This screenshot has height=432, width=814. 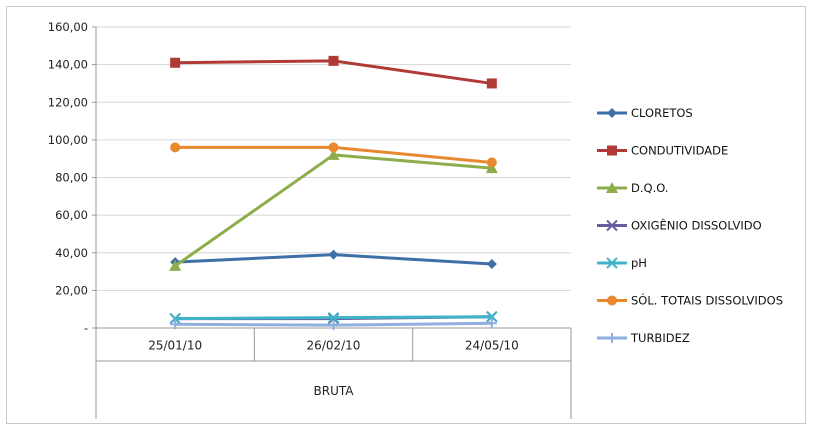 What do you see at coordinates (639, 263) in the screenshot?
I see `legend-label: pH` at bounding box center [639, 263].